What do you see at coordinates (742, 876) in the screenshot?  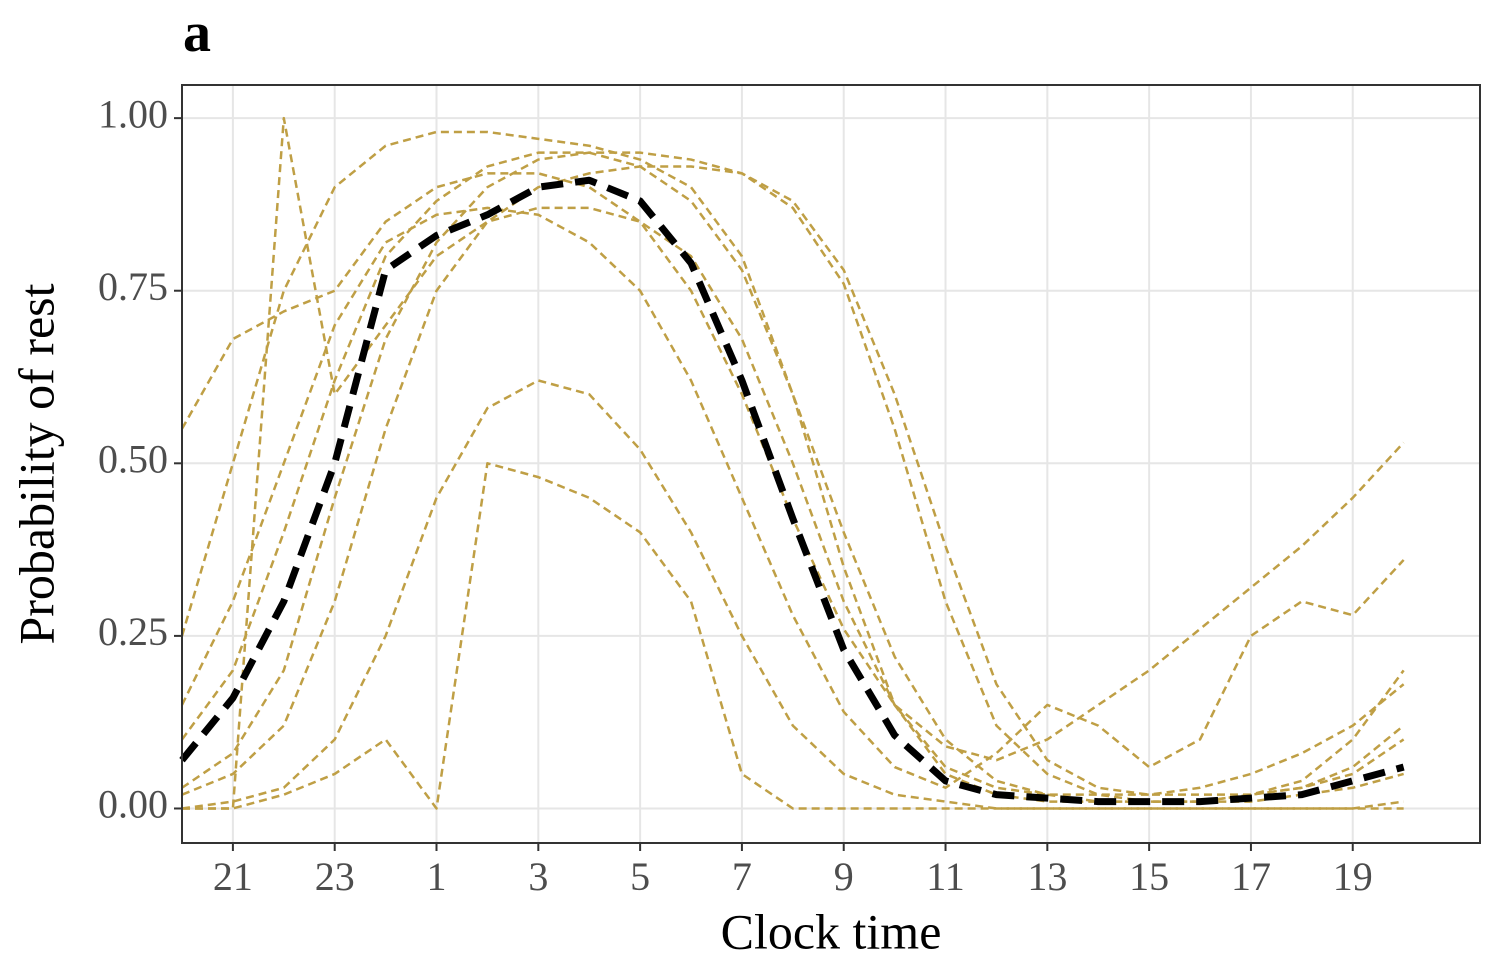 I see `x-tick-label: 7` at bounding box center [742, 876].